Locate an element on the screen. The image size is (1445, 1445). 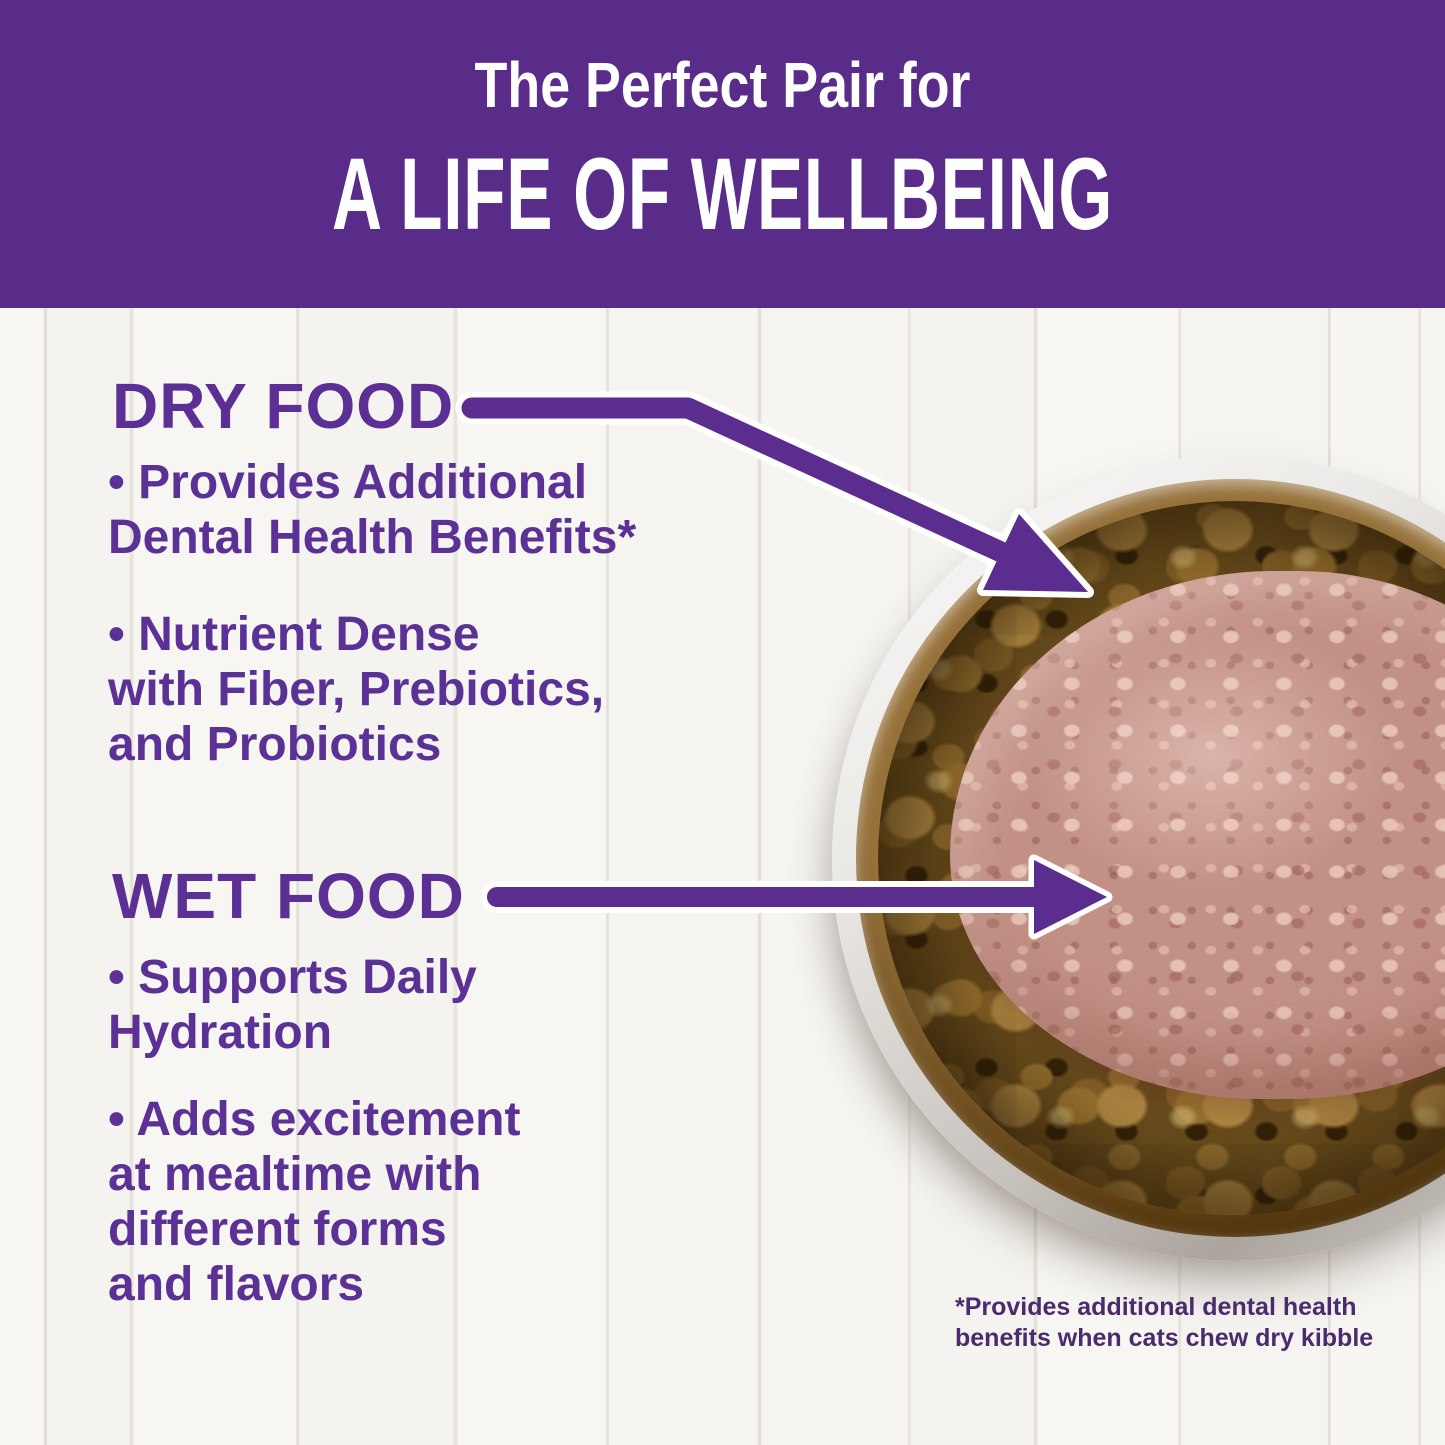
wet-food-pate is located at coordinates (1197, 835).